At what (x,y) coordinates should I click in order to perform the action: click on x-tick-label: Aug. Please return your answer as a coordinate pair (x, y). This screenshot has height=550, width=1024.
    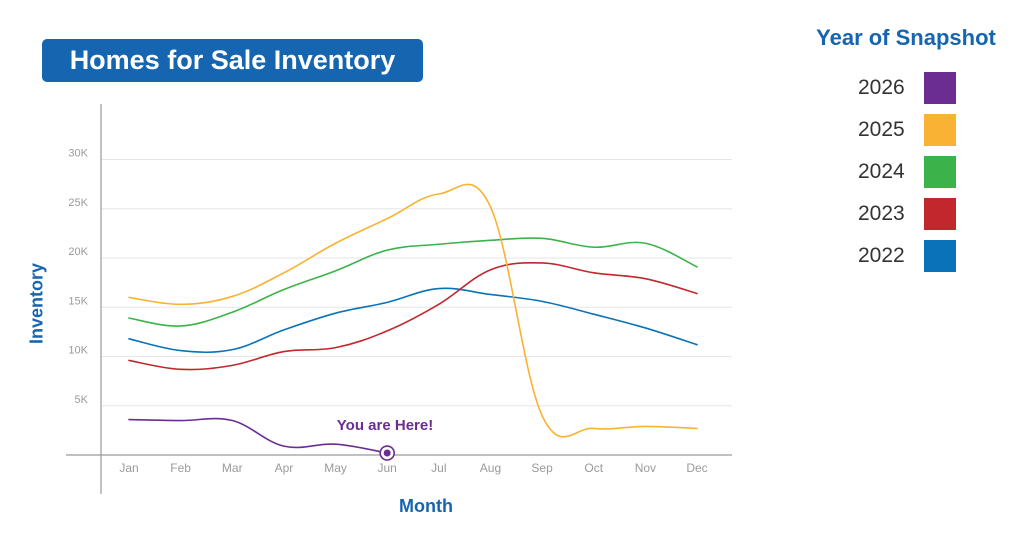
    Looking at the image, I should click on (490, 468).